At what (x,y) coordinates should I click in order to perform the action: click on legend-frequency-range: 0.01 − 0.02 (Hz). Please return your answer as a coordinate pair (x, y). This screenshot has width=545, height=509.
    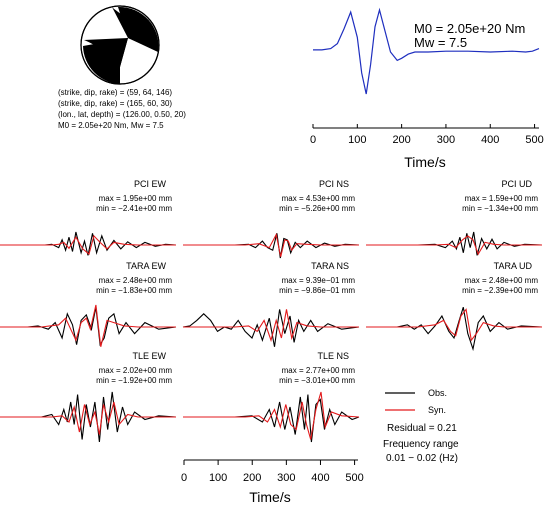
    Looking at the image, I should click on (422, 458).